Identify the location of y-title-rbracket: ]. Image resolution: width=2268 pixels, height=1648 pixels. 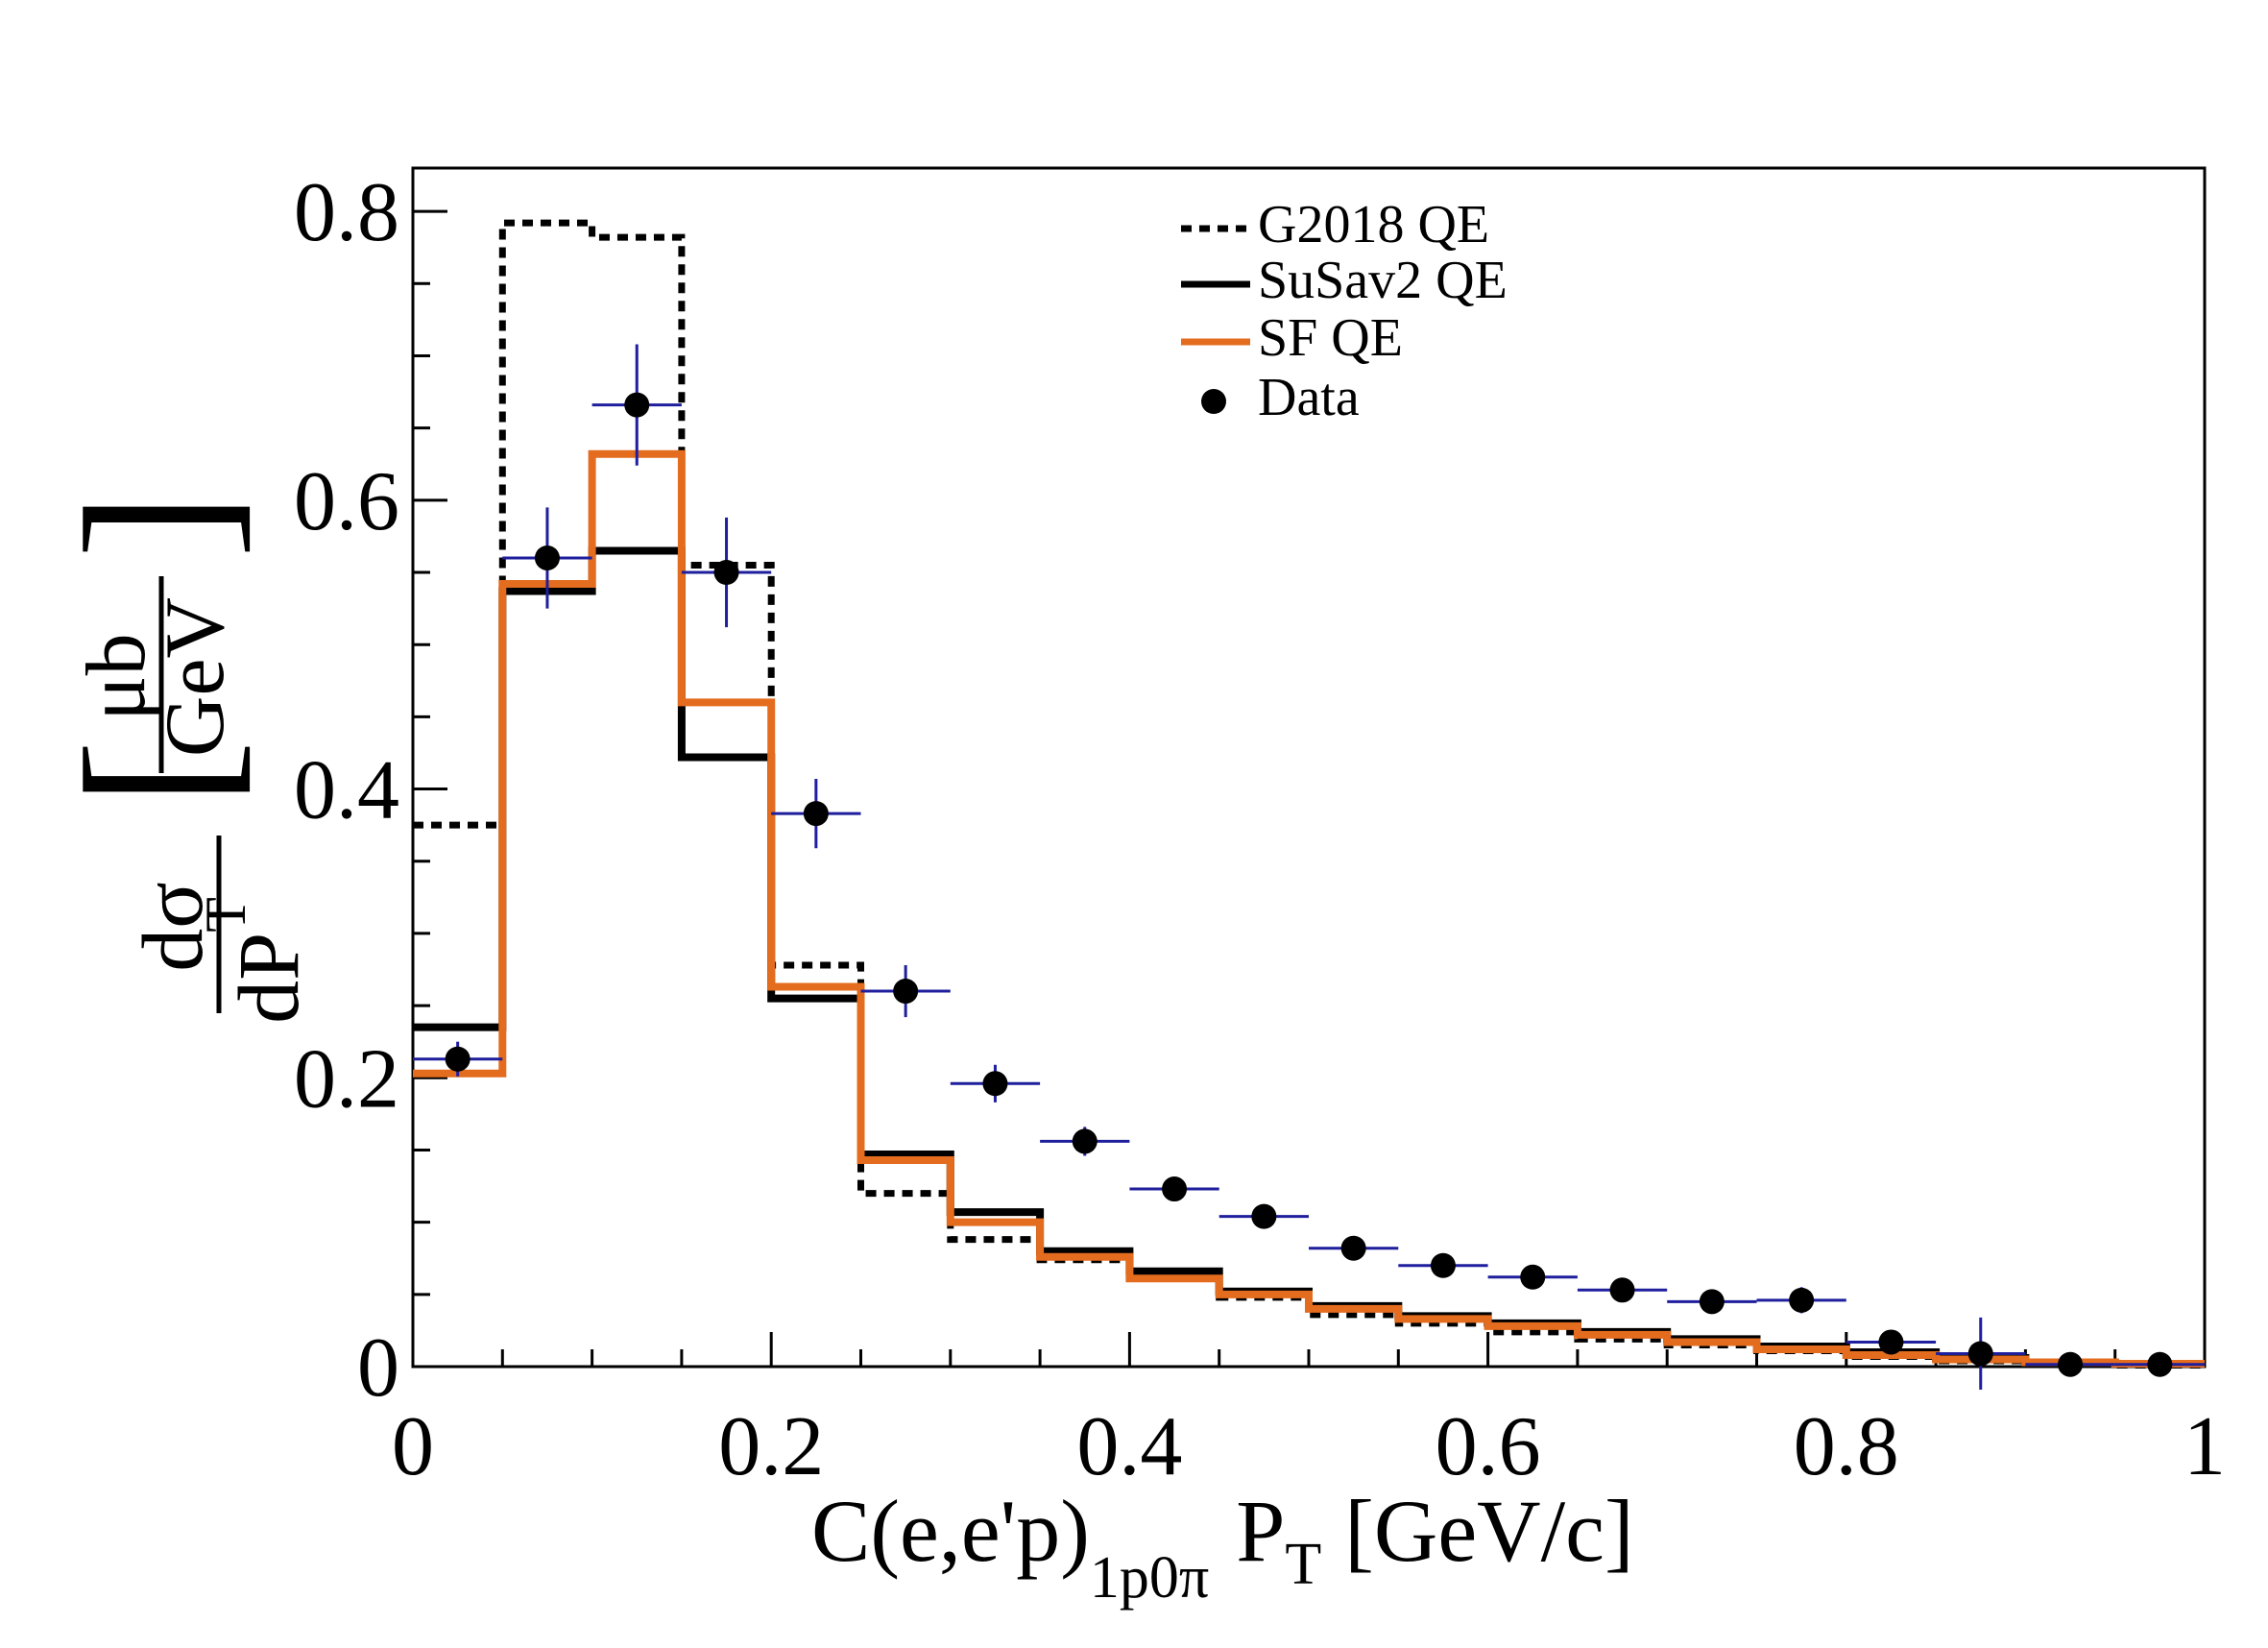
(155, 525).